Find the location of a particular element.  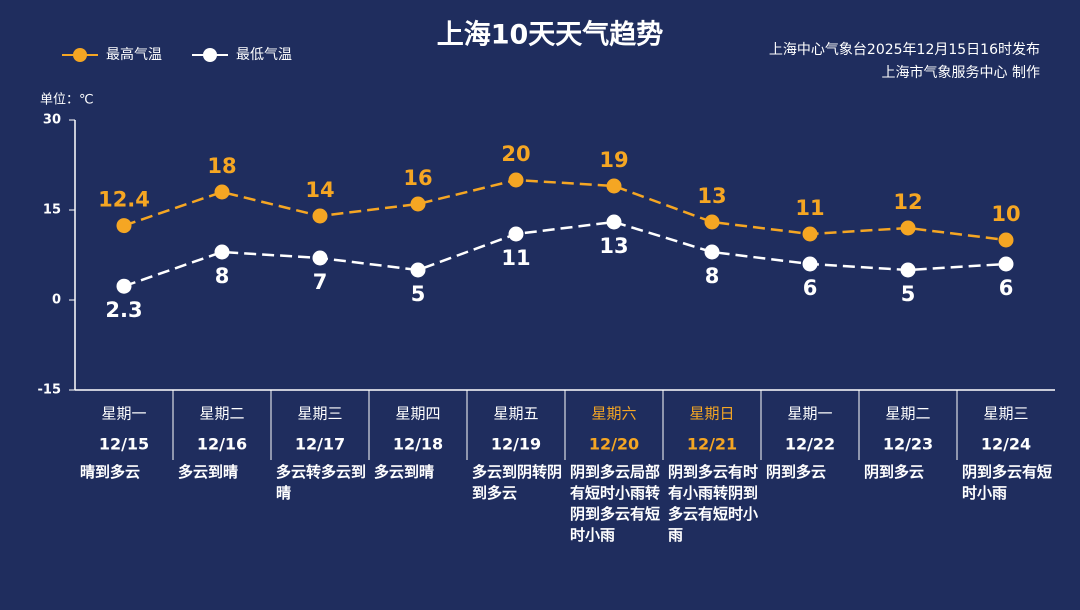

unit-label: 单位：℃ is located at coordinates (67, 100).